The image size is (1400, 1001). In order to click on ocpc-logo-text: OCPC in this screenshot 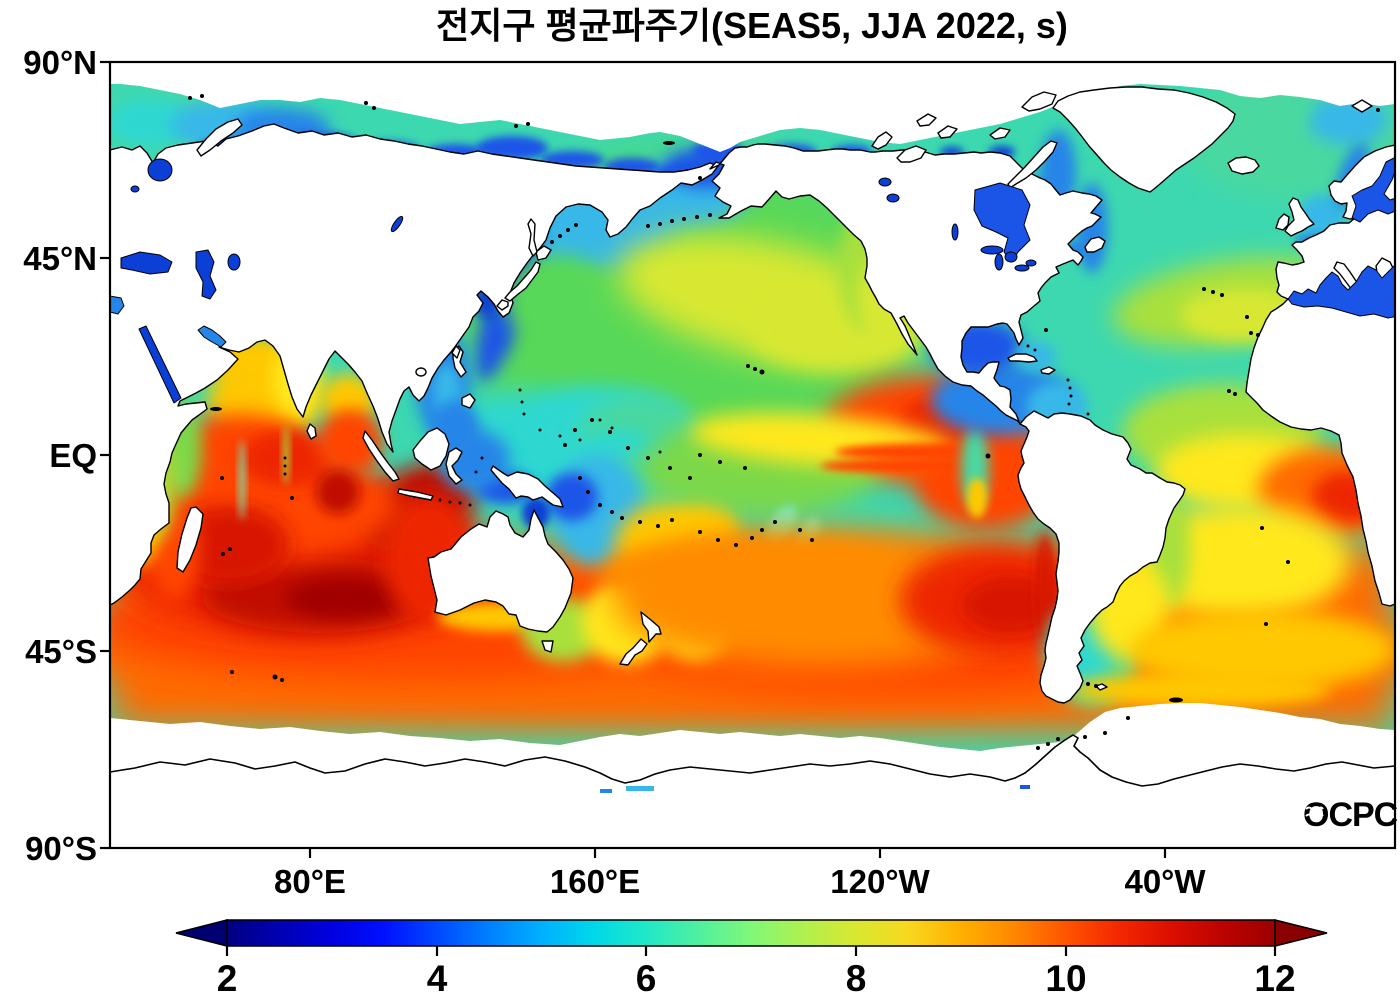, I will do `click(1350, 815)`.